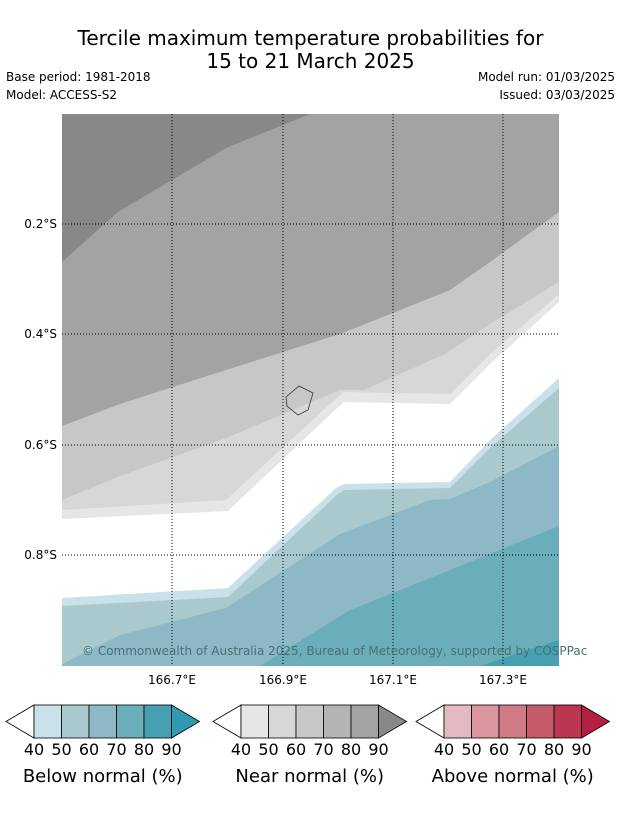 The image size is (621, 839). I want to click on model-label: Model: ACCESS-S2, so click(62, 95).